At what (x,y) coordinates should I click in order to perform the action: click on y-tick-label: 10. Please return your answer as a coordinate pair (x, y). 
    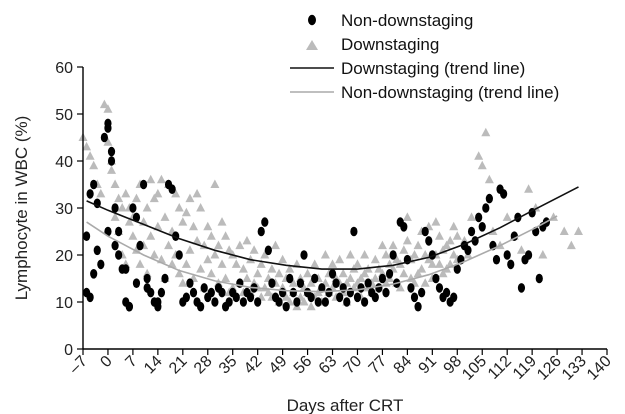
    Looking at the image, I should click on (64, 303).